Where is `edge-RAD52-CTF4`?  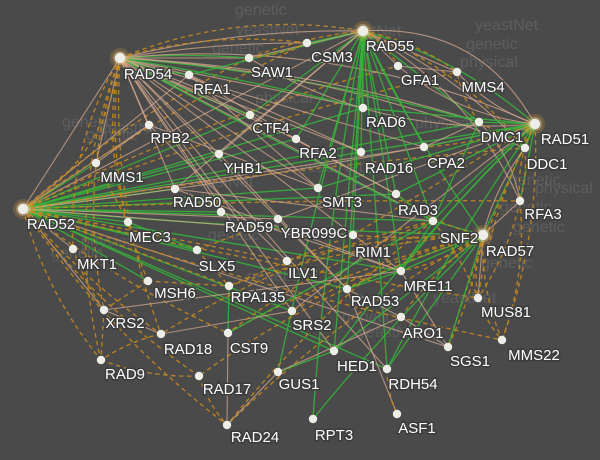
edge-RAD52-CTF4 is located at coordinates (136, 162).